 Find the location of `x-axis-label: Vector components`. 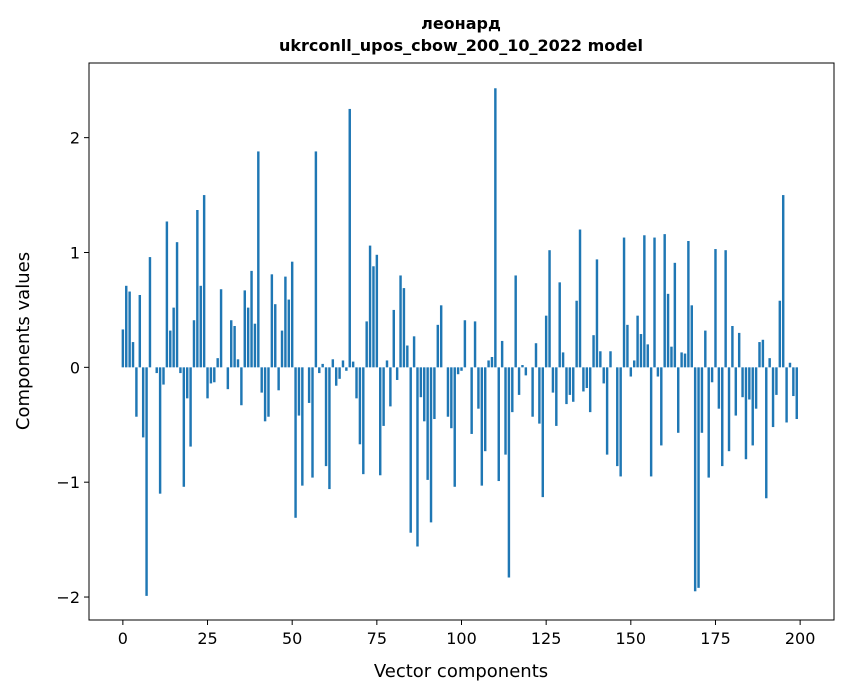

x-axis-label: Vector components is located at coordinates (461, 671).